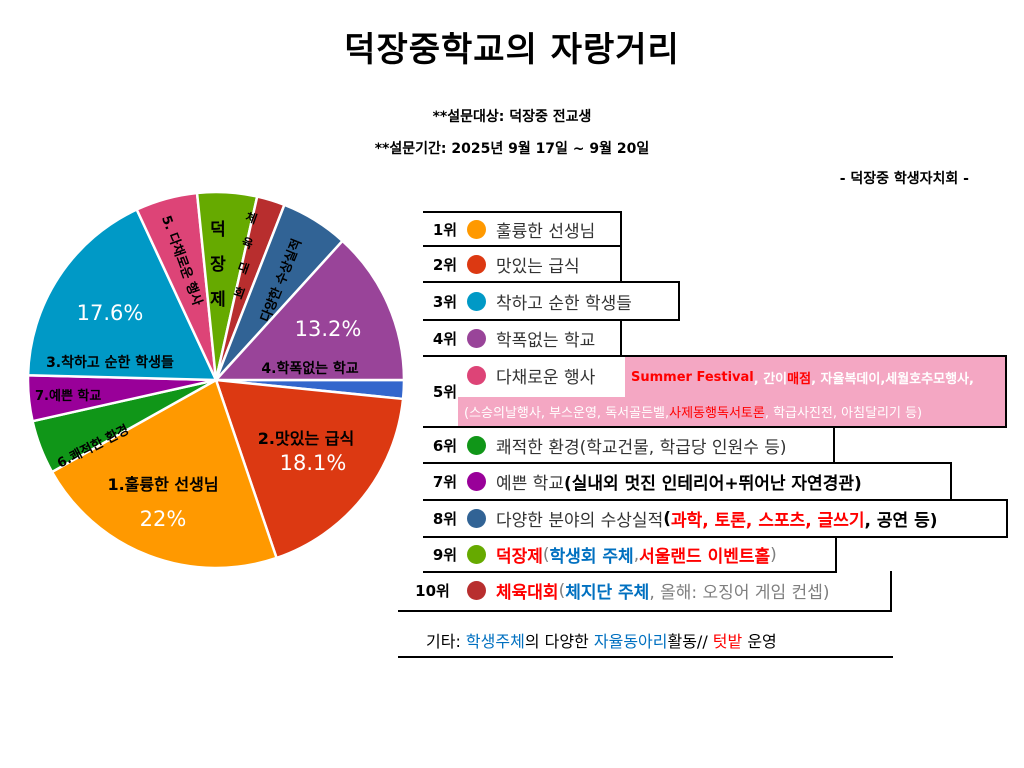 This screenshot has width=1024, height=768. I want to click on ranking-row: 9위 덕장제(학생회 주체, 서울랜드 이벤트홀), so click(630, 554).